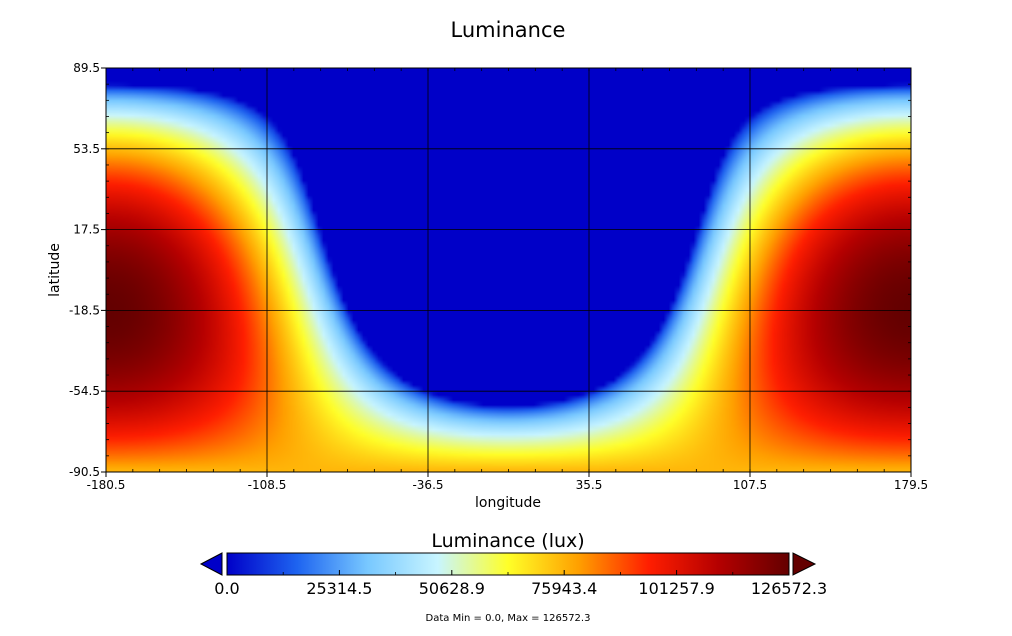 This screenshot has height=636, width=1012. I want to click on colorbar-tick-label: 101257.9, so click(676, 588).